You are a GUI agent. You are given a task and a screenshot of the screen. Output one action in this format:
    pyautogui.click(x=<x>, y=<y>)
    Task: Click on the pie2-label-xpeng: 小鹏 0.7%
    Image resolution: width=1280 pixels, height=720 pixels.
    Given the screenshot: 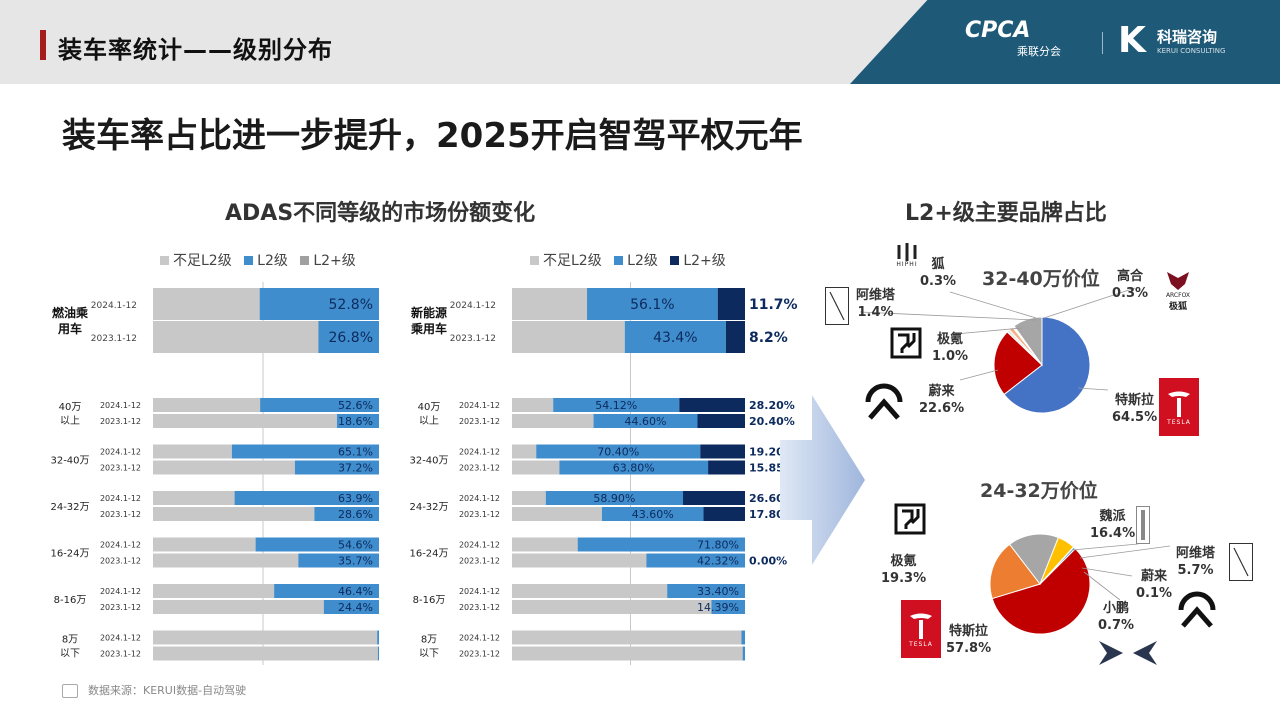 What is the action you would take?
    pyautogui.click(x=1116, y=617)
    